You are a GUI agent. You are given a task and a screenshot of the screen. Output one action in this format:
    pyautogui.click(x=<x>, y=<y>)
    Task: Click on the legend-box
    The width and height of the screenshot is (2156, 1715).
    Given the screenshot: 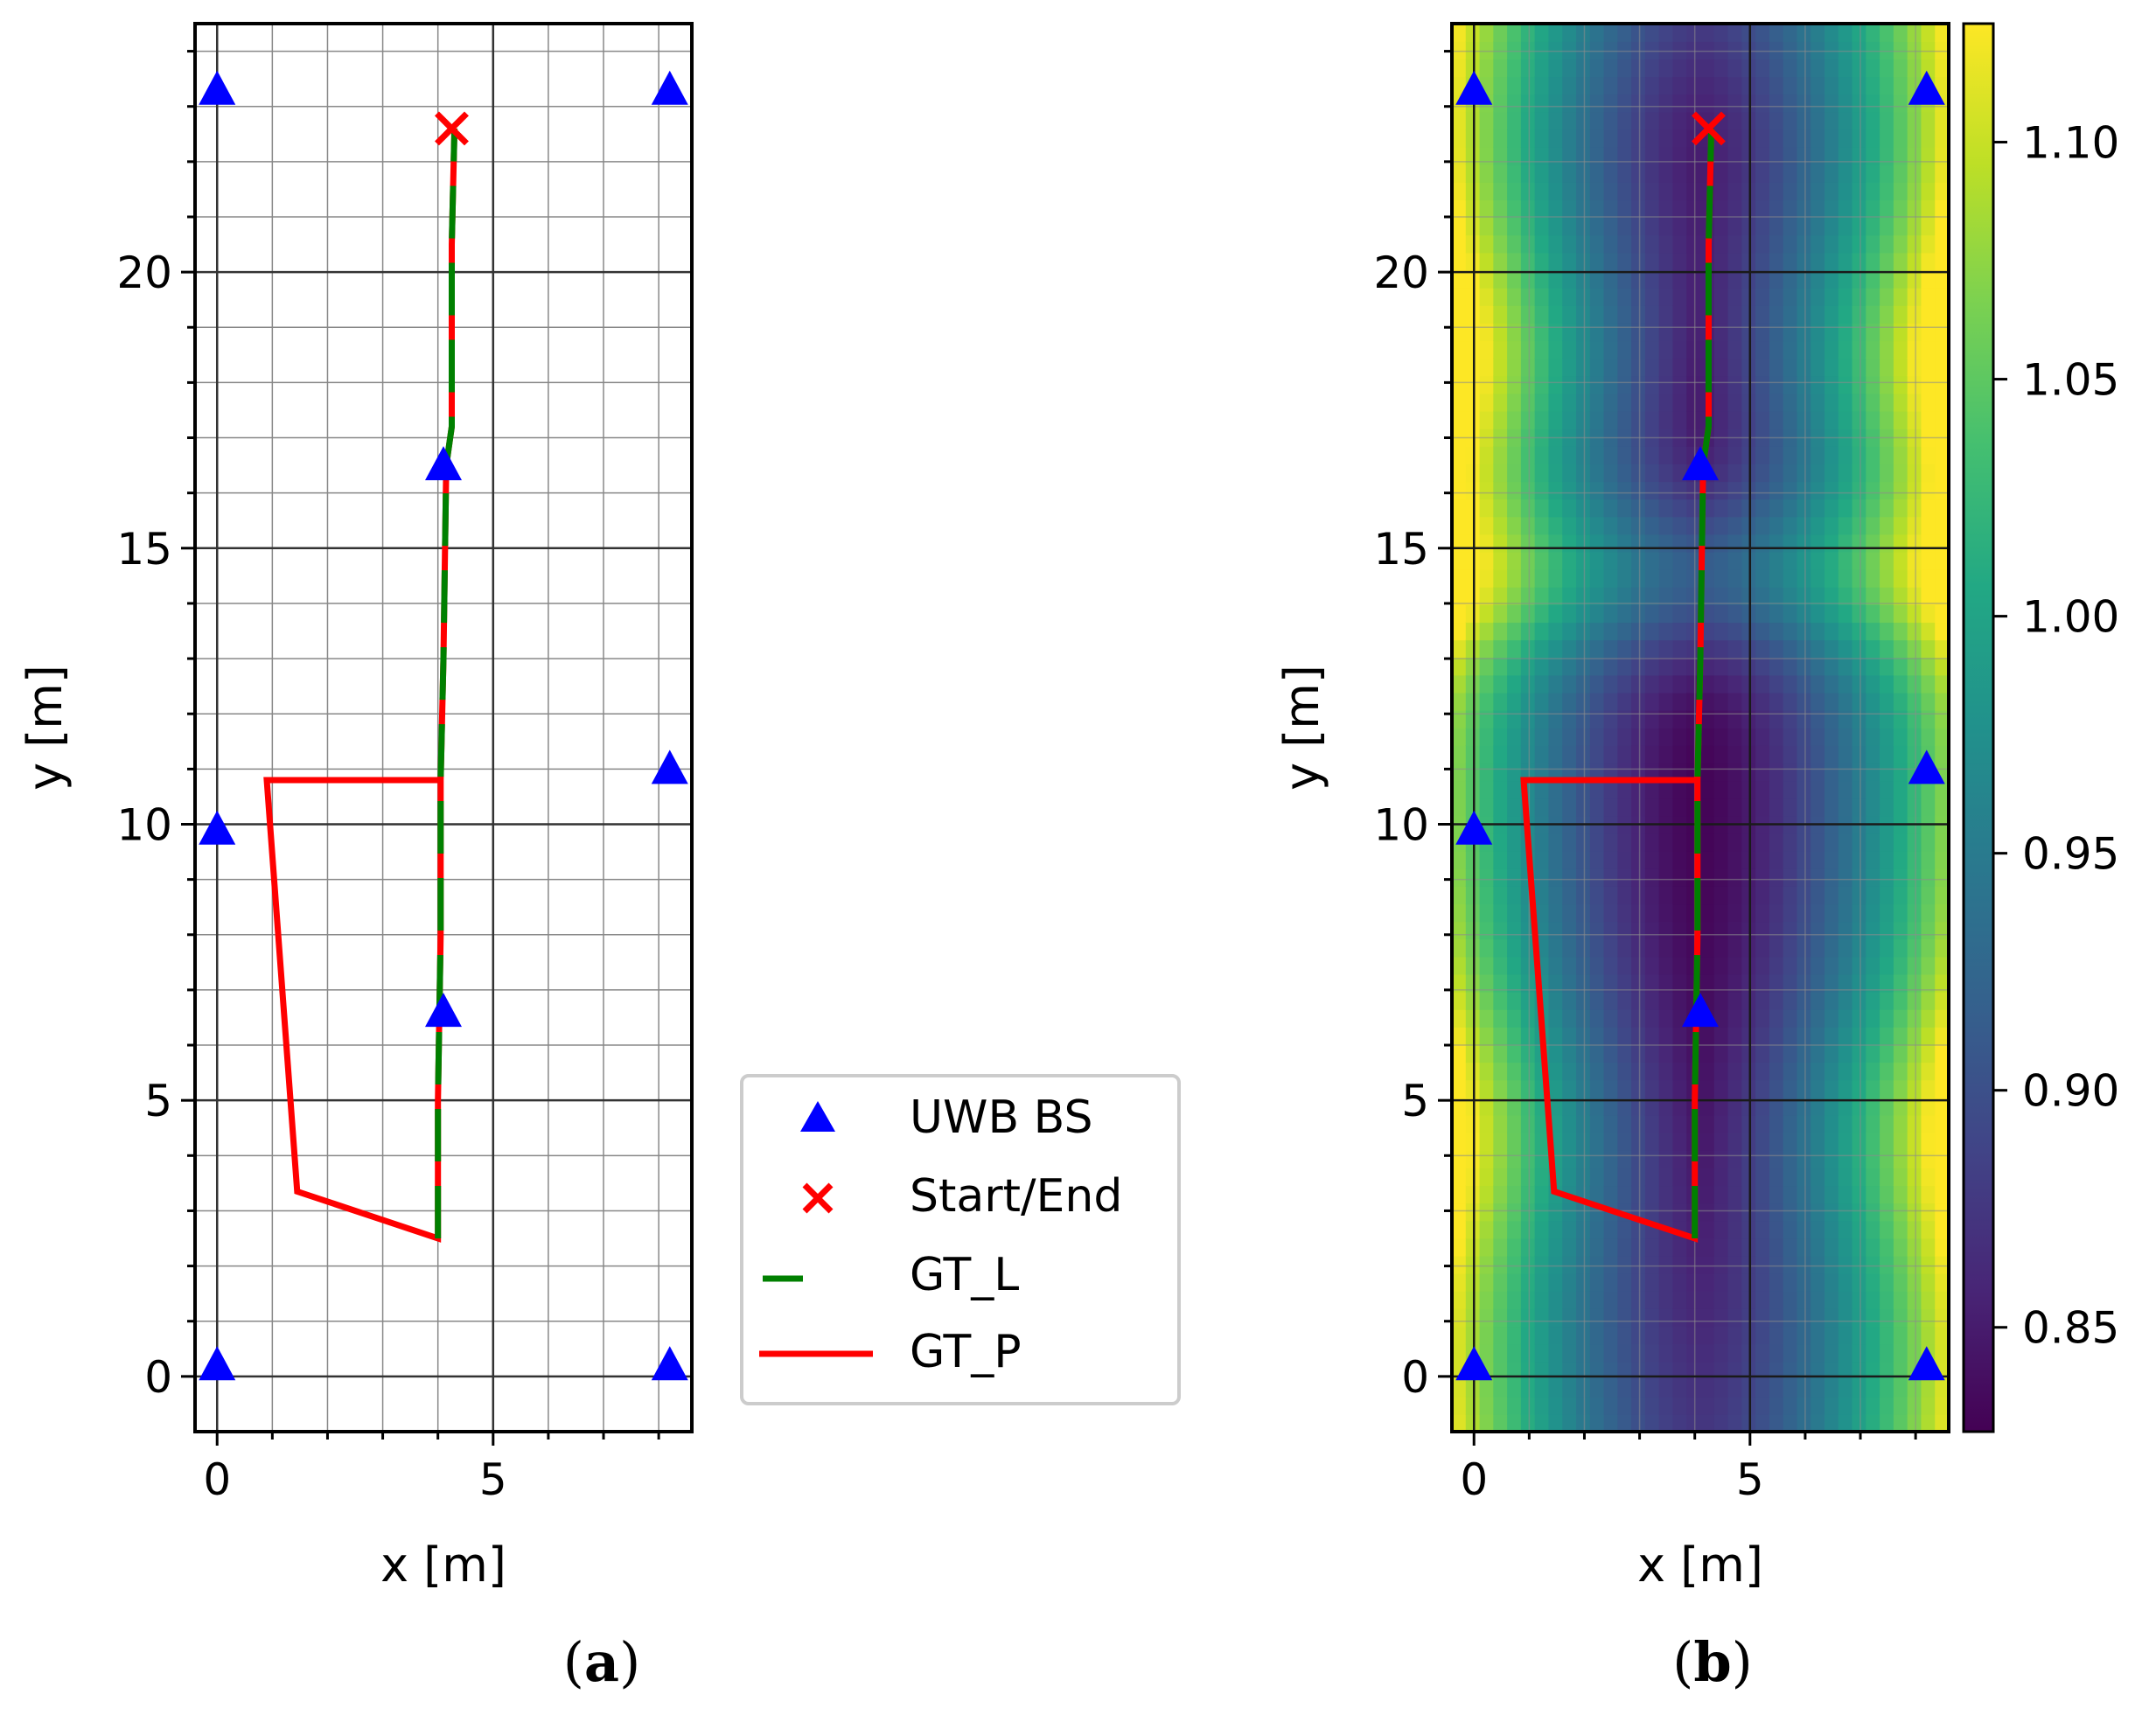 What is the action you would take?
    pyautogui.click(x=960, y=1239)
    